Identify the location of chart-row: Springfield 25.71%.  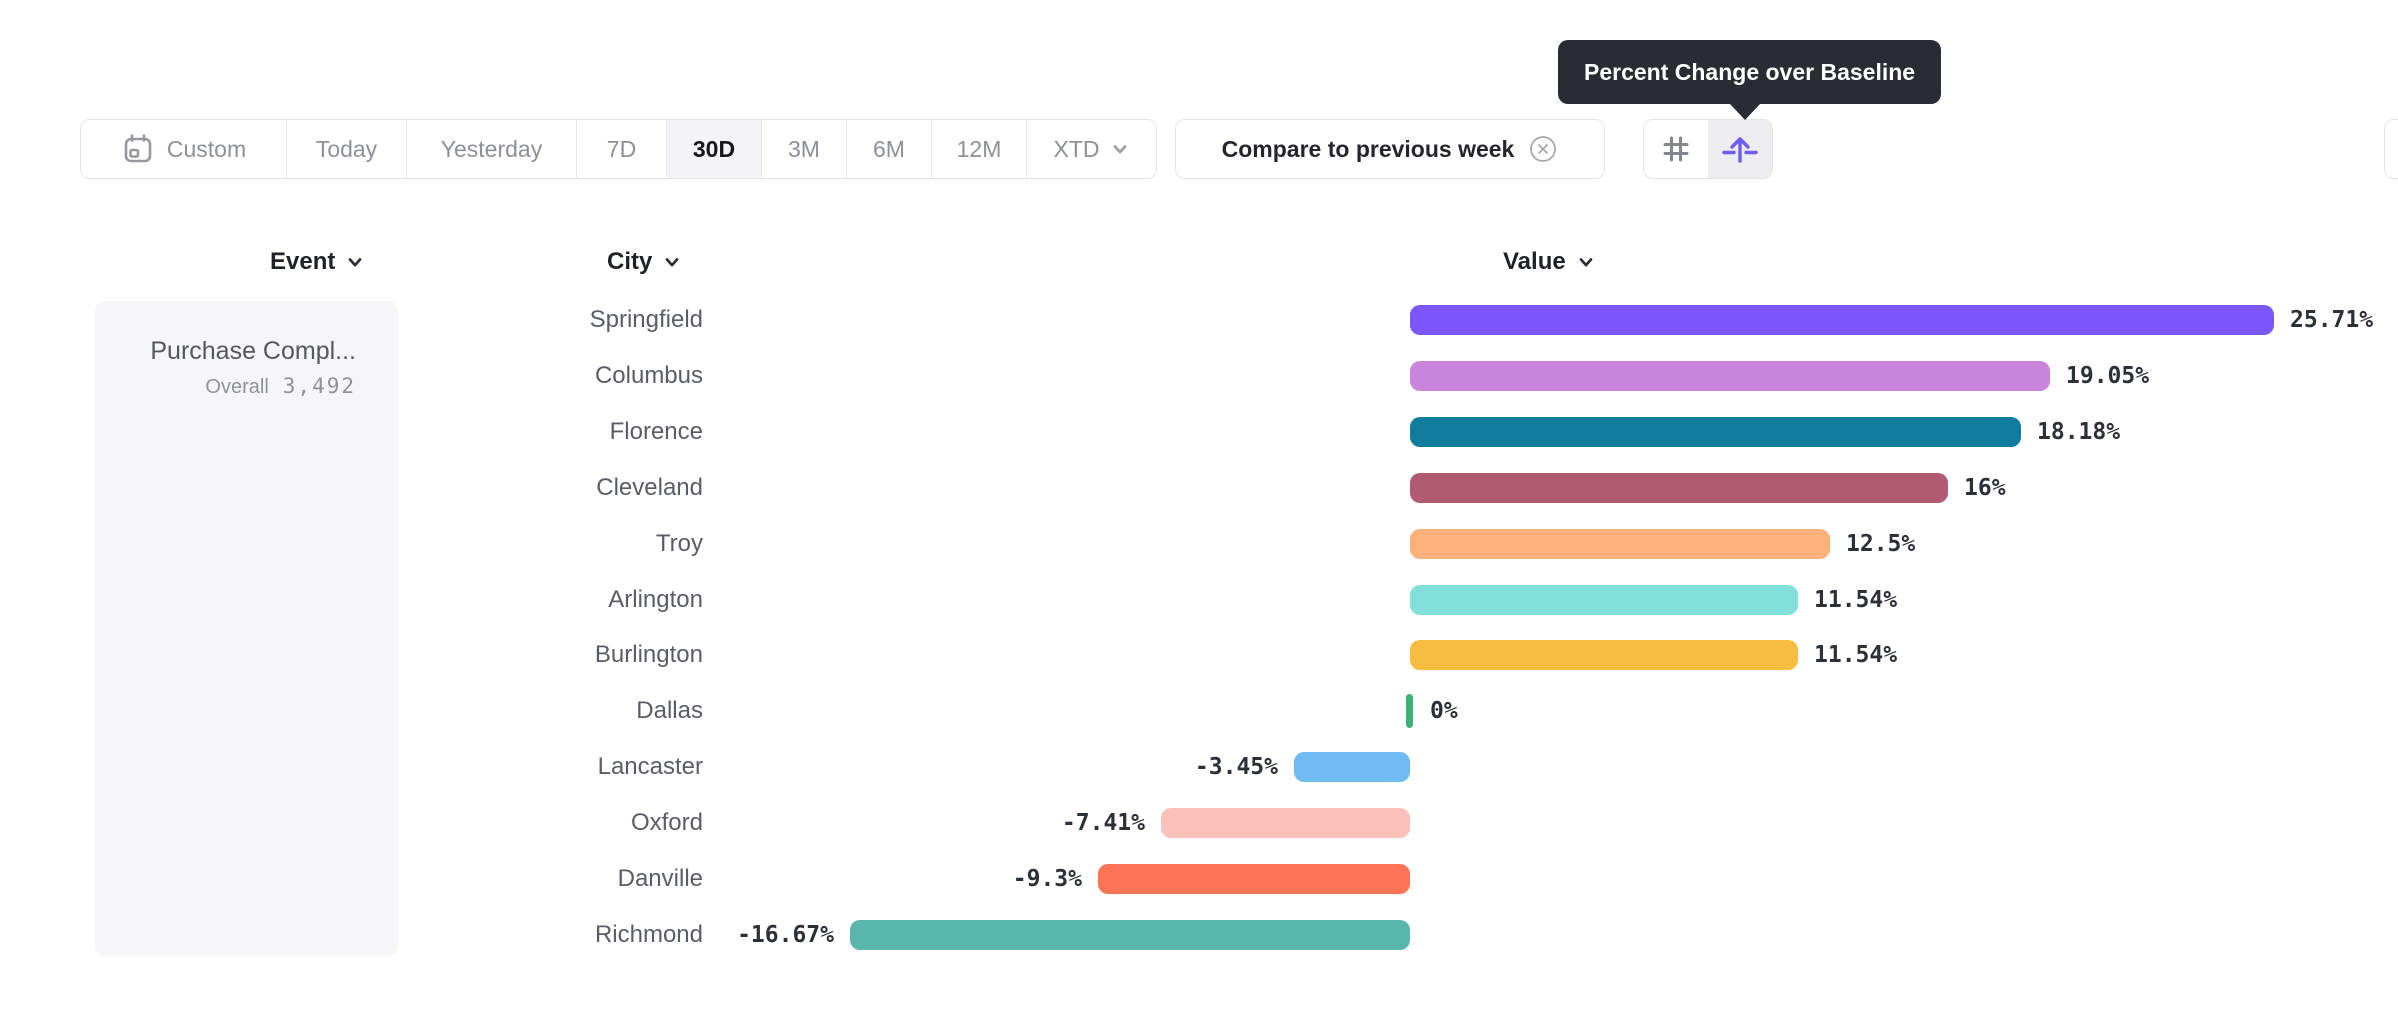
(1199, 320).